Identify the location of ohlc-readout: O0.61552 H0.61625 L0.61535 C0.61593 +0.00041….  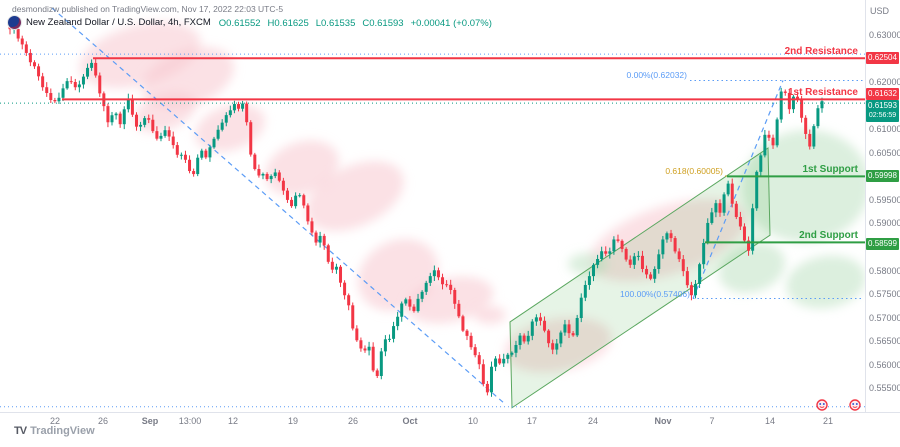
(359, 22).